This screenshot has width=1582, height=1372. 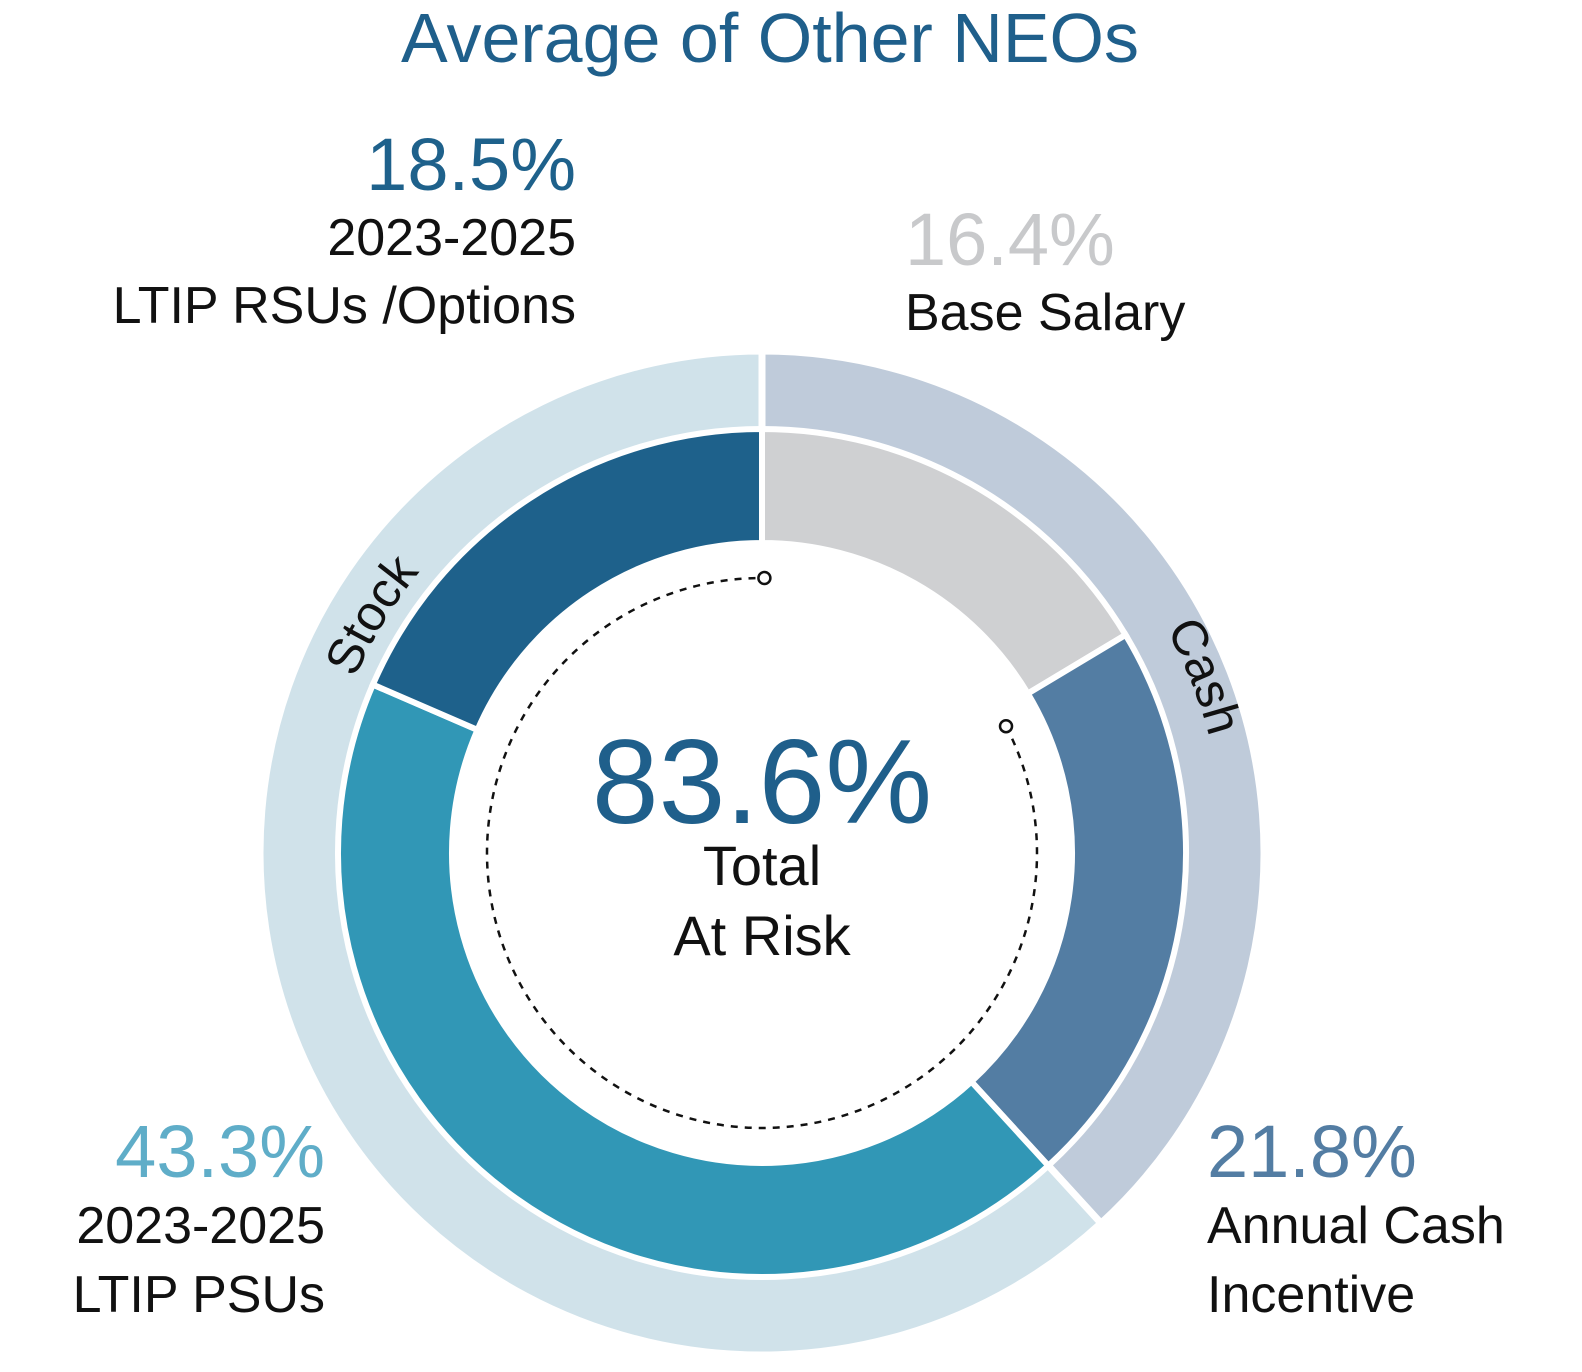 What do you see at coordinates (762, 865) in the screenshot?
I see `center-label-total: Total` at bounding box center [762, 865].